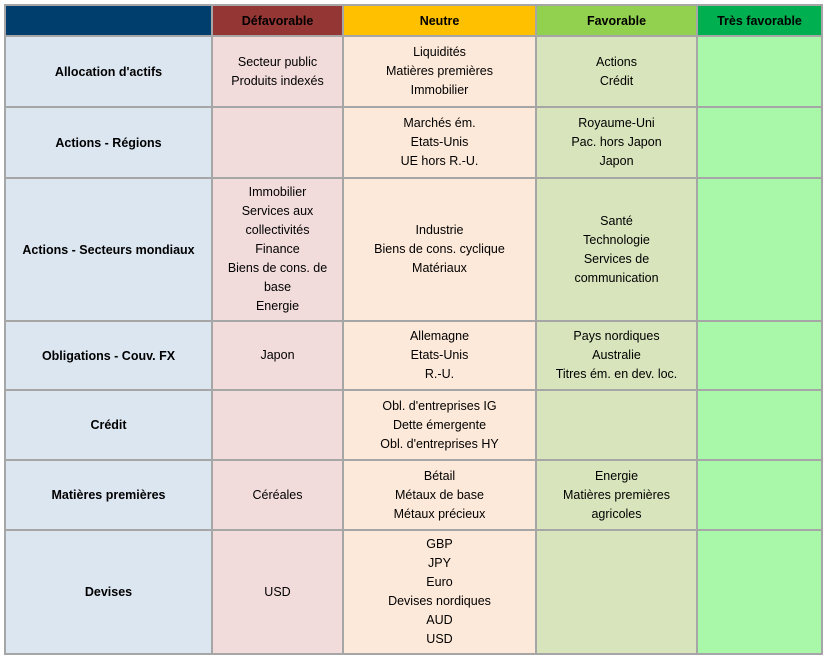  What do you see at coordinates (616, 61) in the screenshot?
I see `cell-item: Actions` at bounding box center [616, 61].